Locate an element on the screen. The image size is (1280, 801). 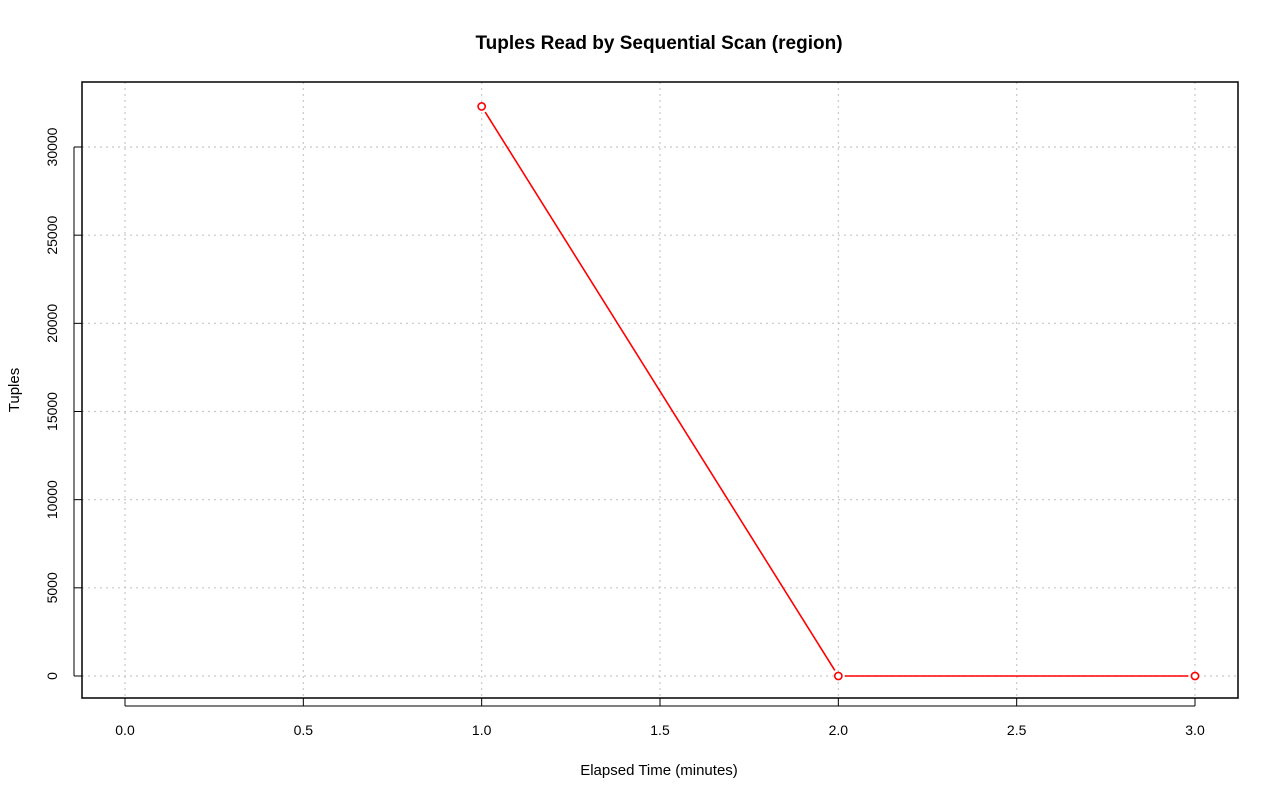
chart-title: Tuples Read by Sequential Scan (region) is located at coordinates (658, 43).